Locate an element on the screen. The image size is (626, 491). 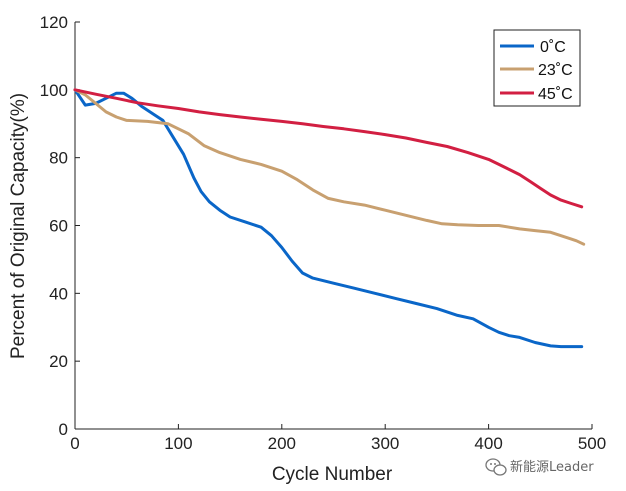
x-tick-label: 500 is located at coordinates (592, 443).